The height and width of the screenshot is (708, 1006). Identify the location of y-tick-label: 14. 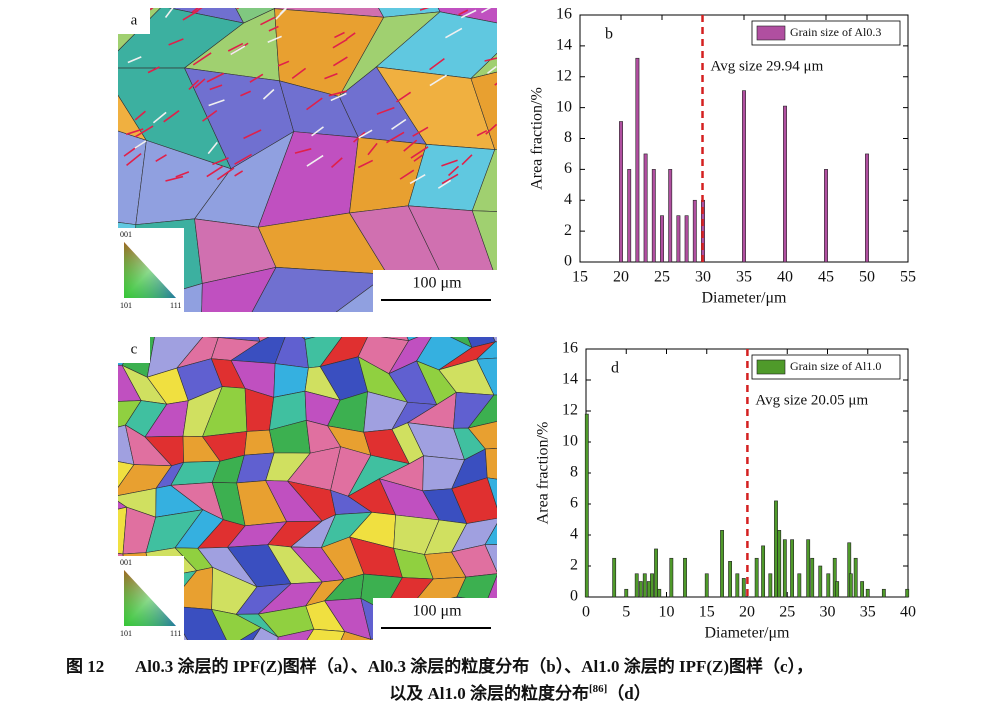
(570, 379).